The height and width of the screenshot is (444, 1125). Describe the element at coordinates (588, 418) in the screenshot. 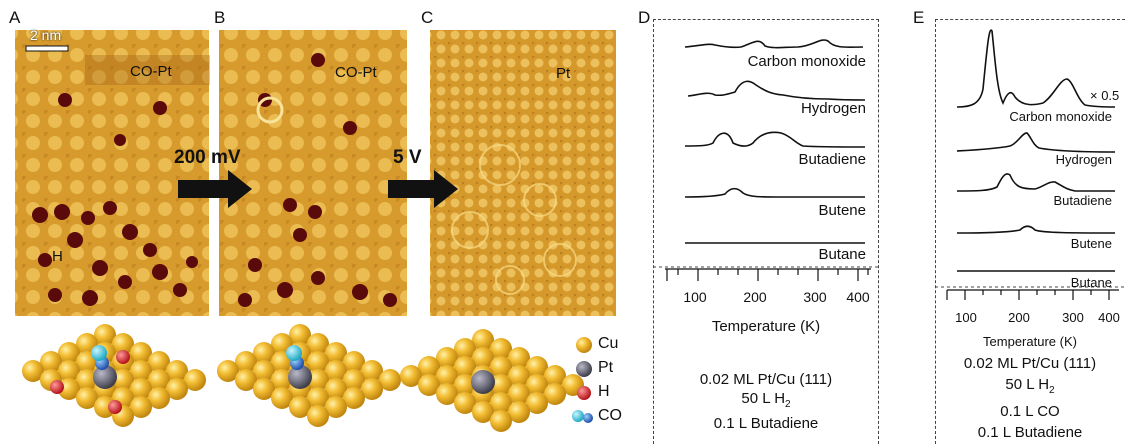

I see `legend-co-marker-o` at that location.